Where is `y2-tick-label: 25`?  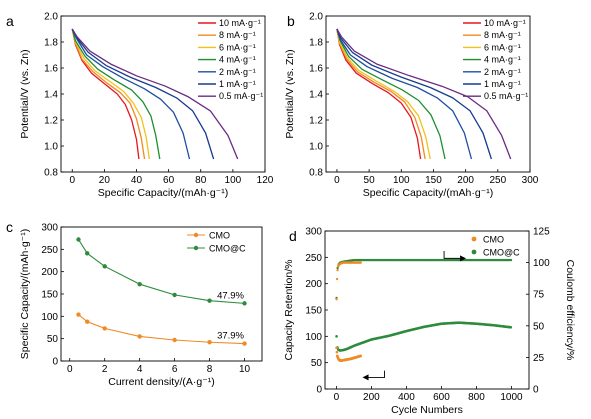 y2-tick-label: 25 is located at coordinates (539, 358).